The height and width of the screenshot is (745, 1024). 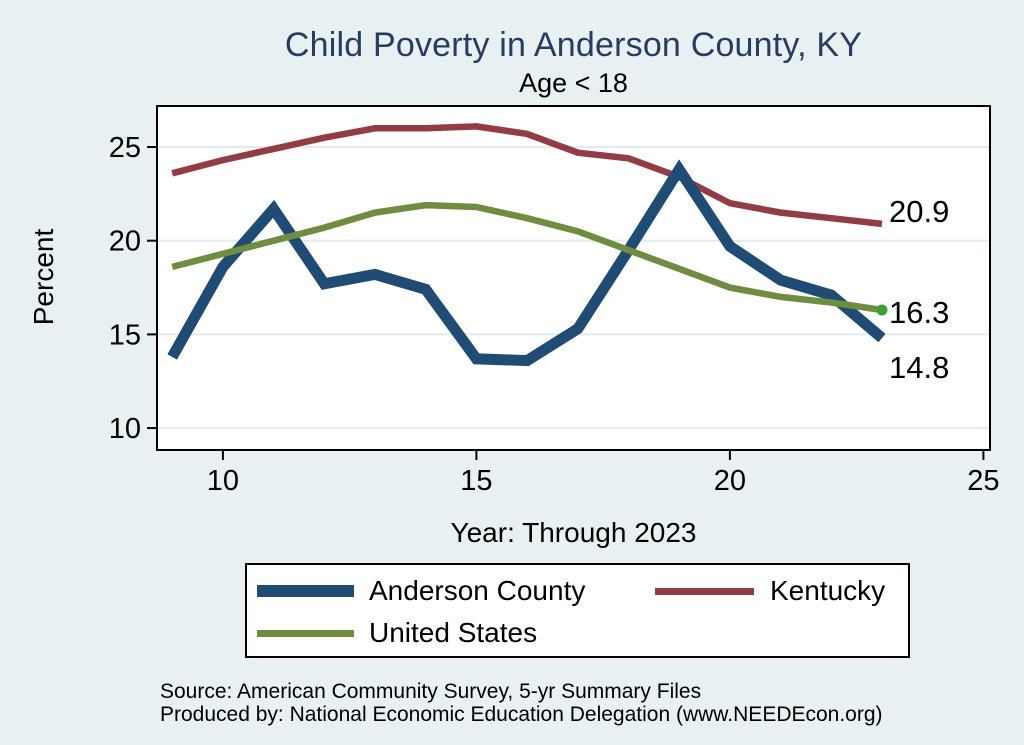 I want to click on x-axis-title: Year: Through 2023, so click(x=573, y=532).